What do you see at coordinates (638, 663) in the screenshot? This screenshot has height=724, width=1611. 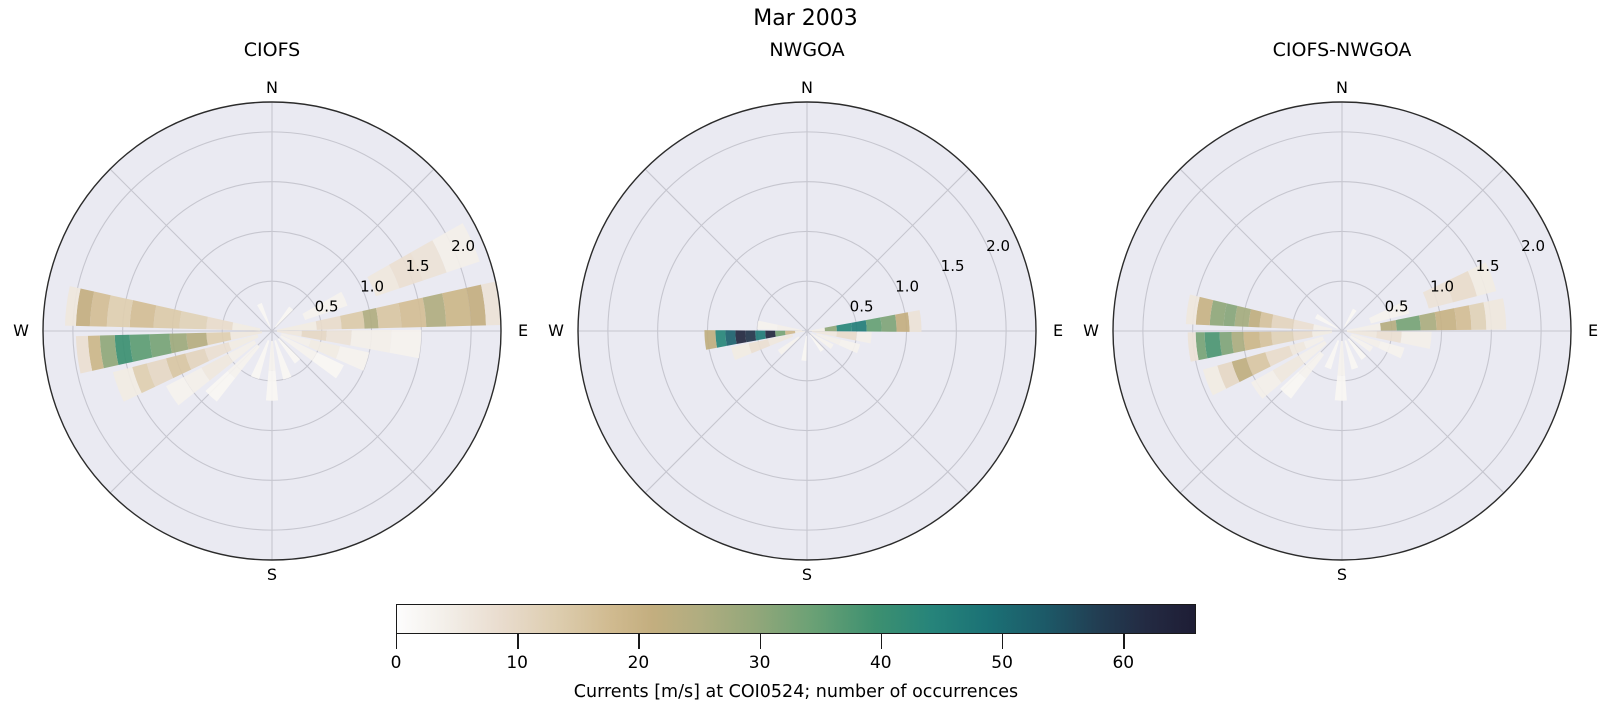 I see `colorbar-tick-label: 20` at bounding box center [638, 663].